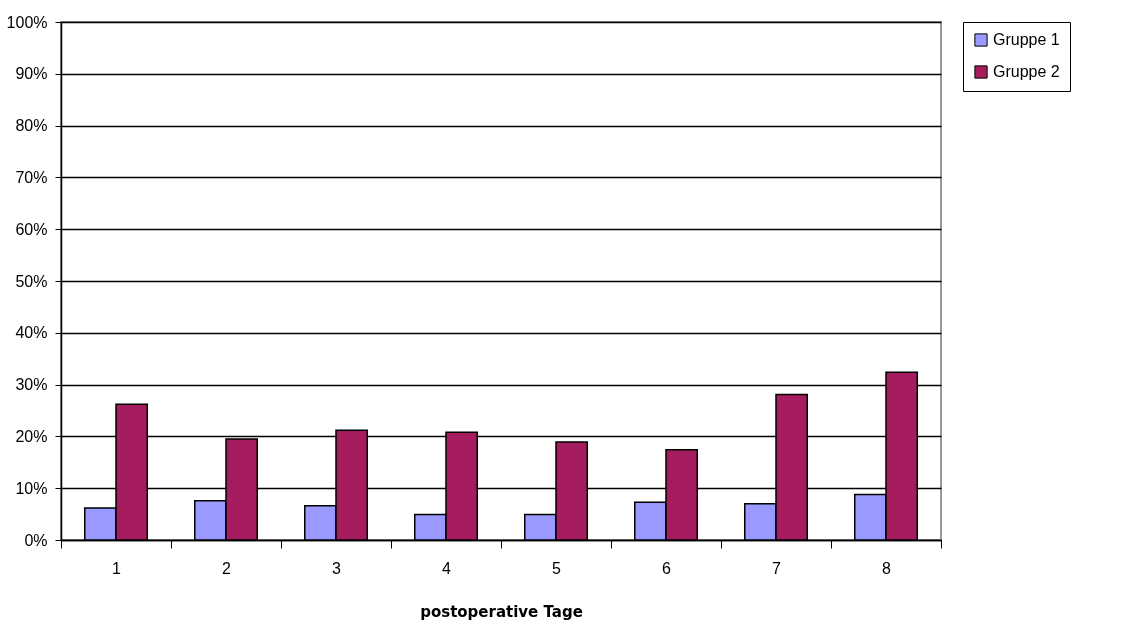 The height and width of the screenshot is (635, 1122). I want to click on x-tick-label: 1, so click(117, 568).